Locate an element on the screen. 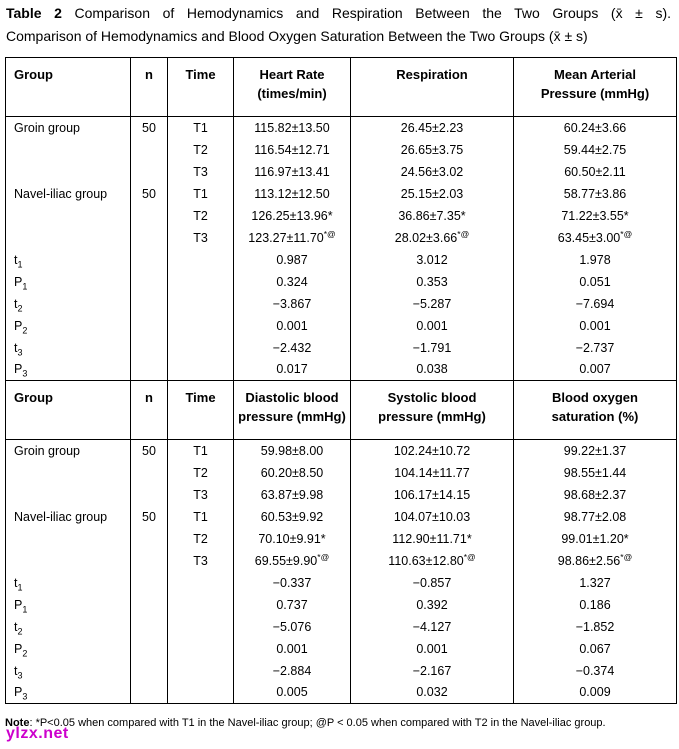 Image resolution: width=679 pixels, height=749 pixels. value-cell: 28.02±3.66*@ is located at coordinates (432, 237).